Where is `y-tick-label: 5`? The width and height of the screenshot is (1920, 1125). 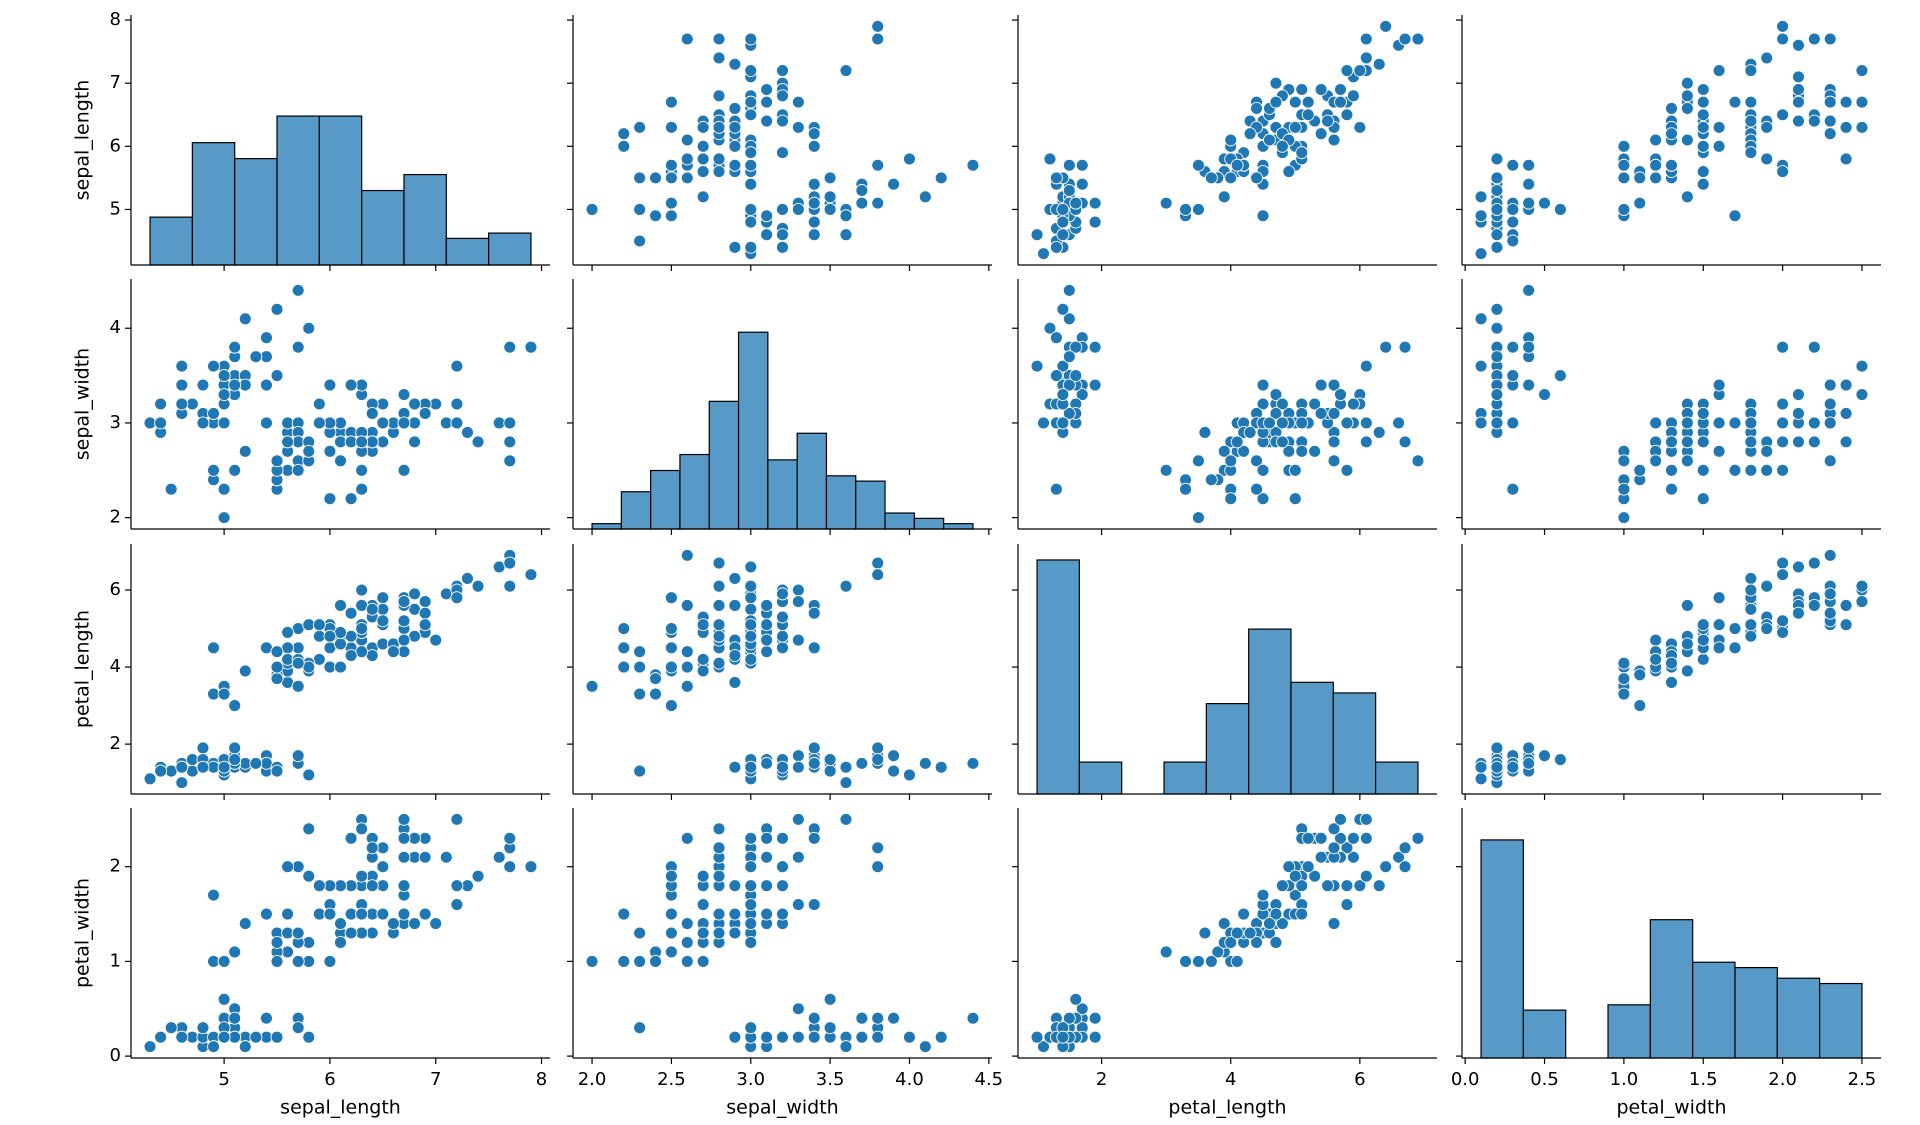
y-tick-label: 5 is located at coordinates (115, 208).